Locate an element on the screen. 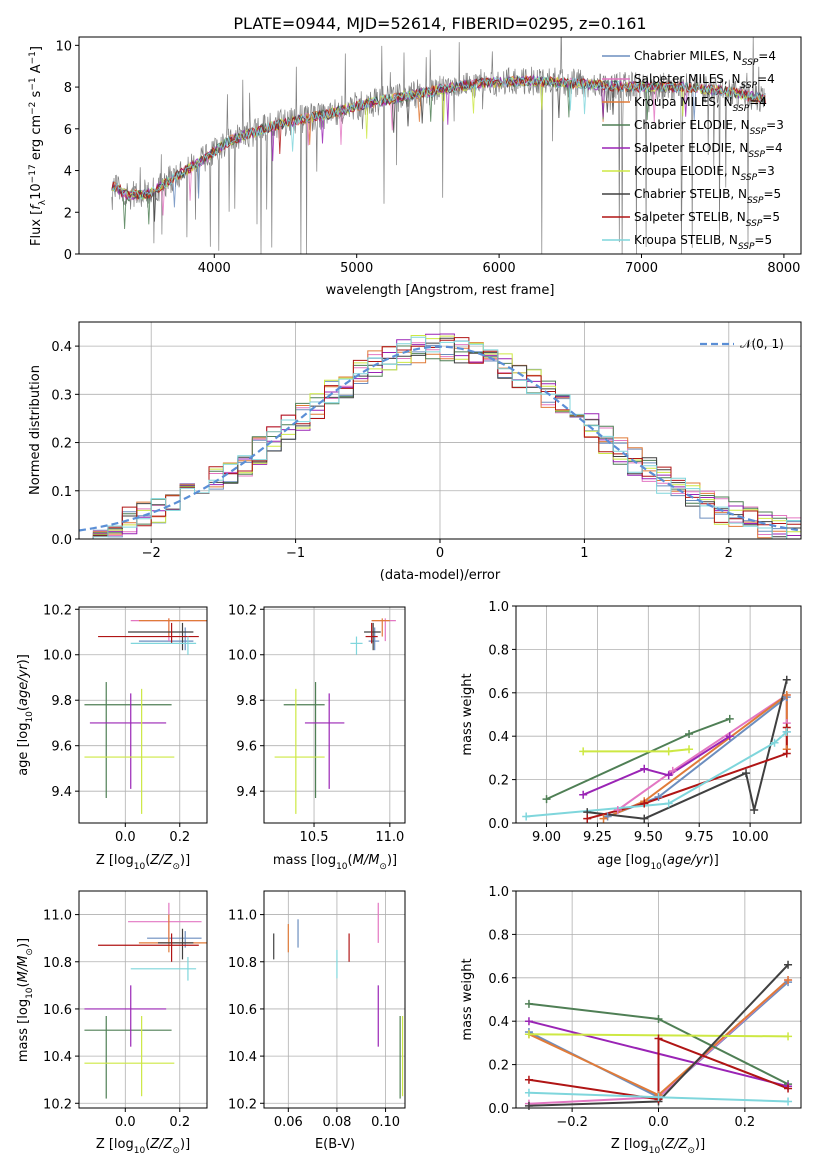  legend-entry: Kroupa ELODIE, NSSP=3 is located at coordinates (704, 173).